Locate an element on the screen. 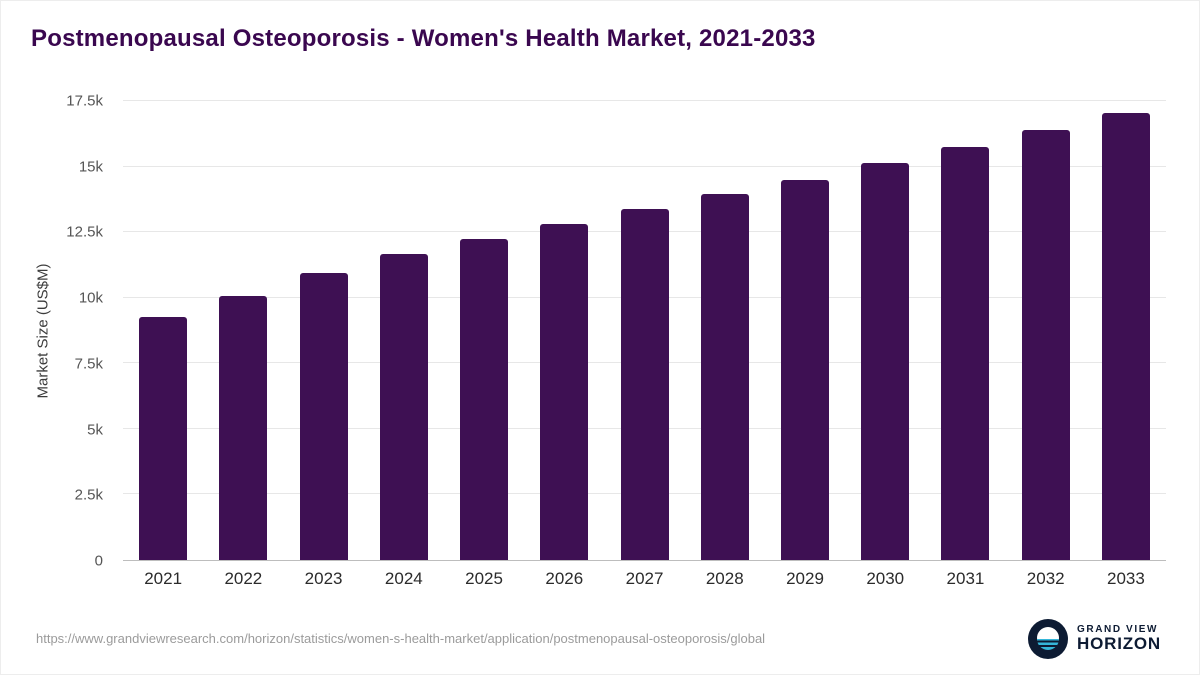 The width and height of the screenshot is (1200, 675). y-tick-label: 5k is located at coordinates (95, 430).